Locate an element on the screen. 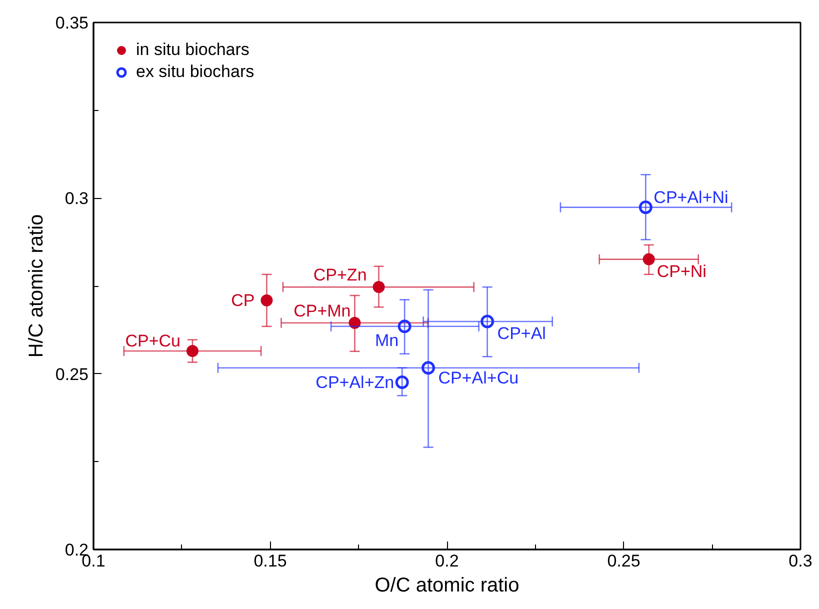 The image size is (819, 609). y-tick-label: 0.25 is located at coordinates (72, 374).